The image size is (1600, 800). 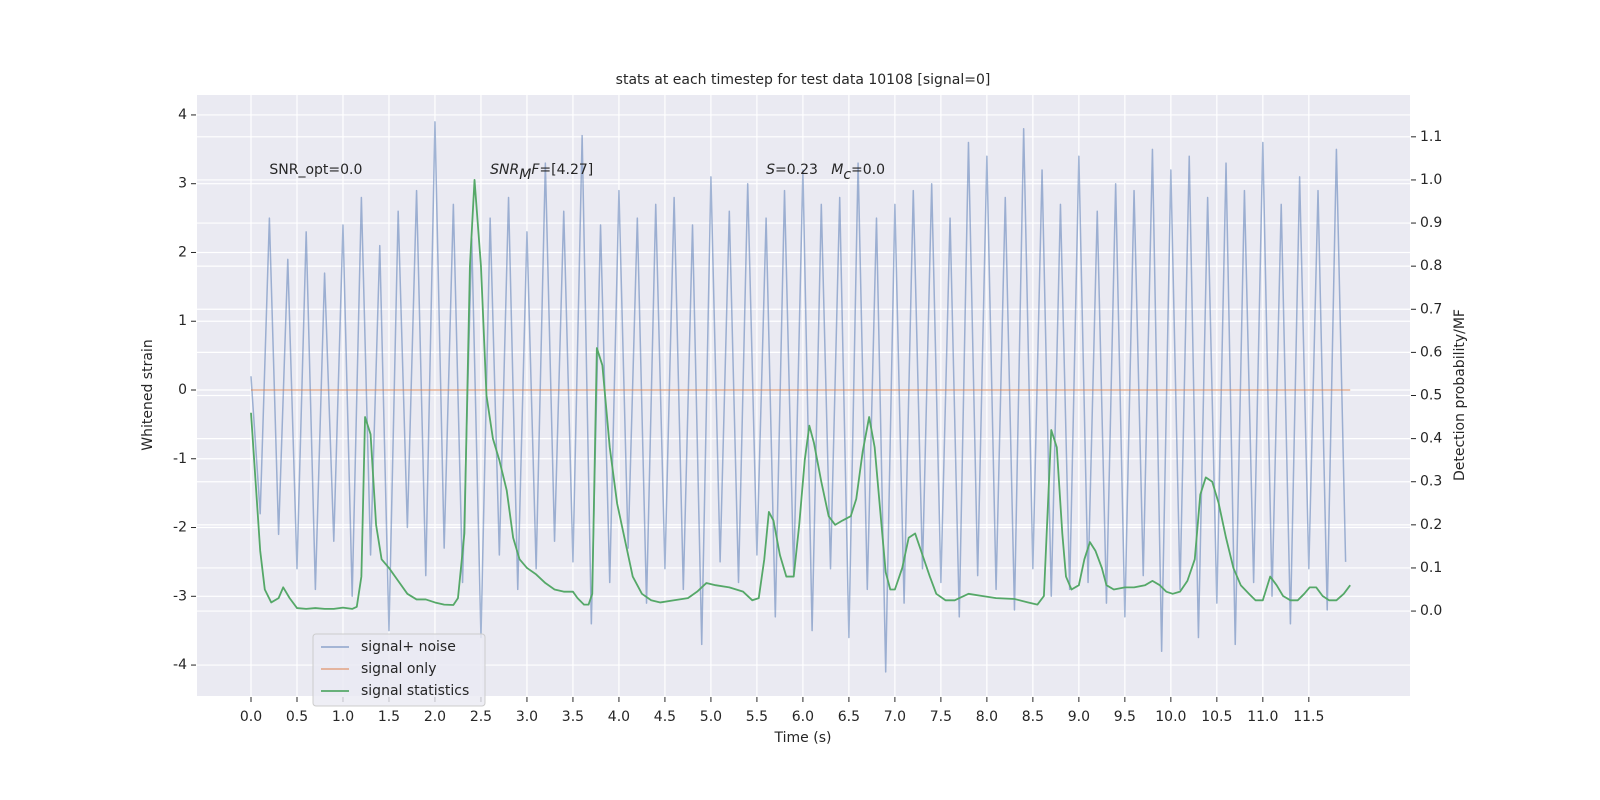 I want to click on x-tick-label: 10.0, so click(x=1170, y=717).